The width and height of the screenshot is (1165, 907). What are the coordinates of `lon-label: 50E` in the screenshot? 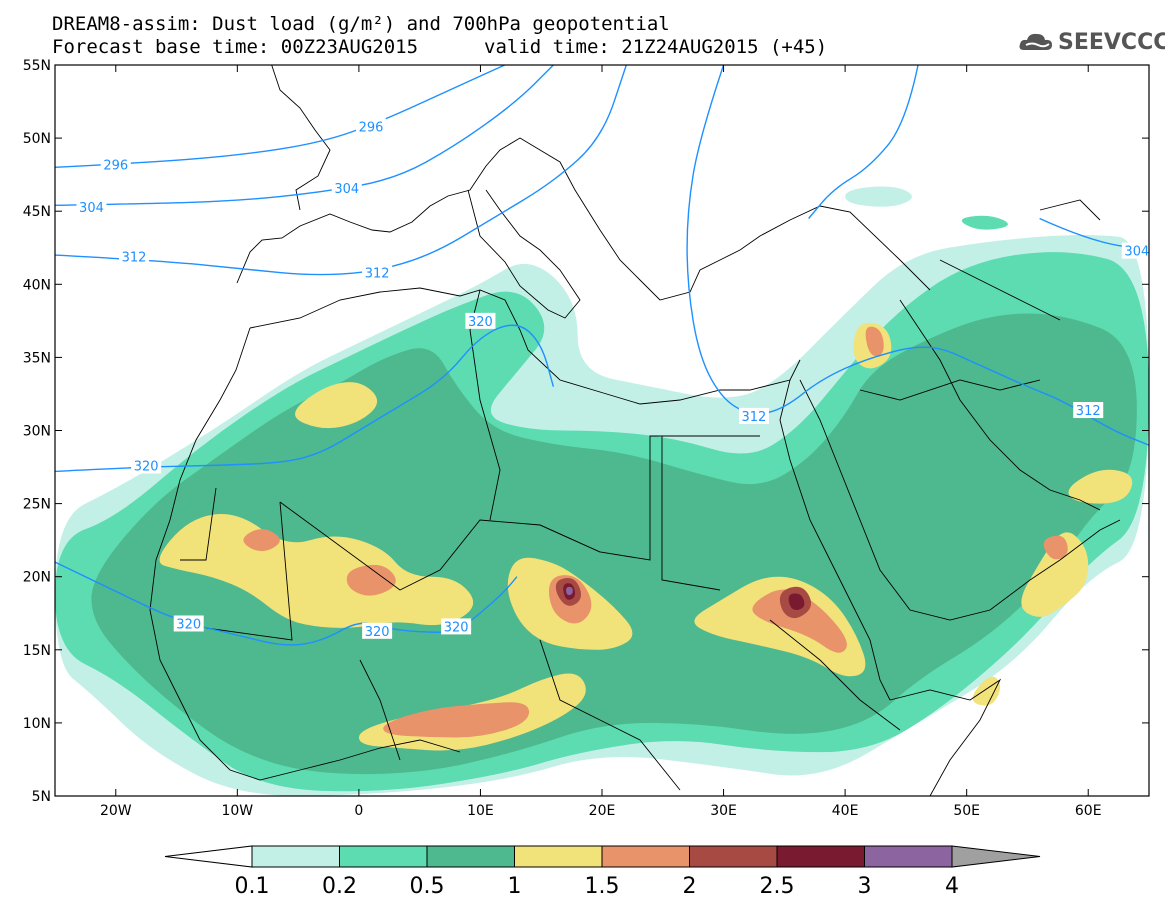 It's located at (966, 811).